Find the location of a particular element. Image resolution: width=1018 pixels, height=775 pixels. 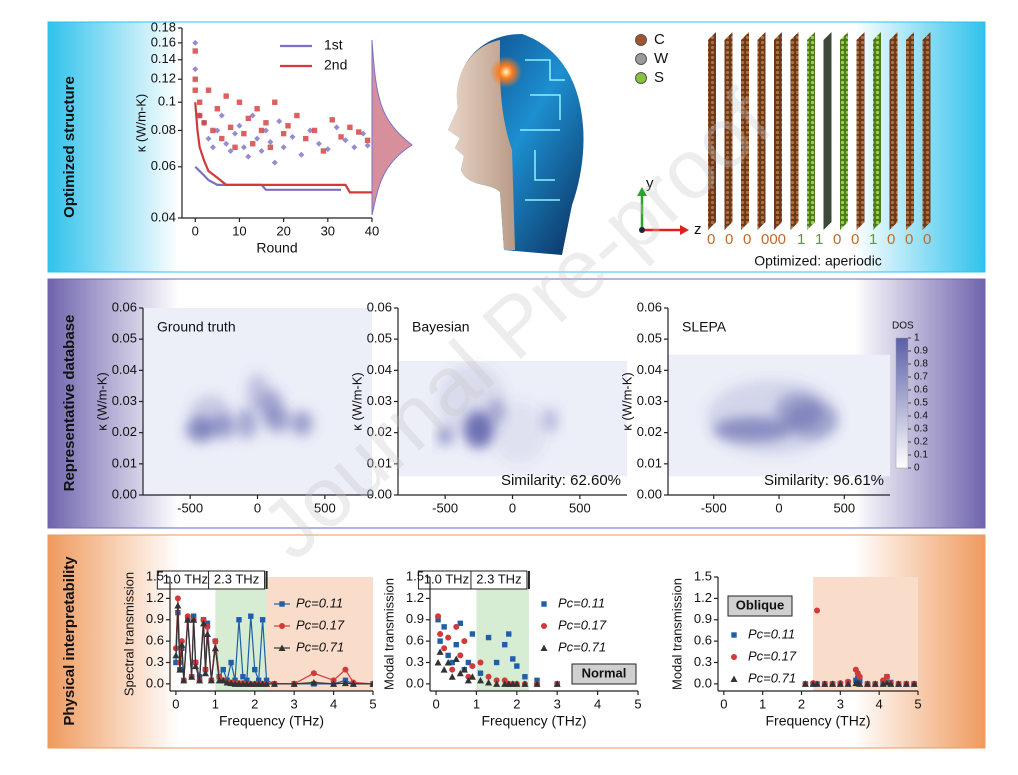

y-axis-label: κ (W/m-K) is located at coordinates (140, 123).